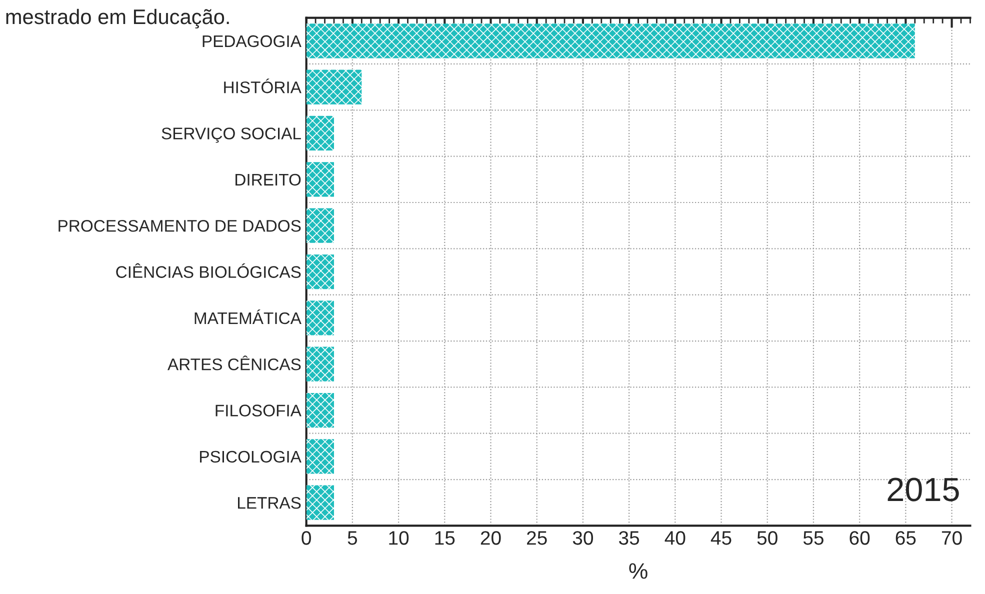  Describe the element at coordinates (445, 538) in the screenshot. I see `x-tick-label: 15` at that location.